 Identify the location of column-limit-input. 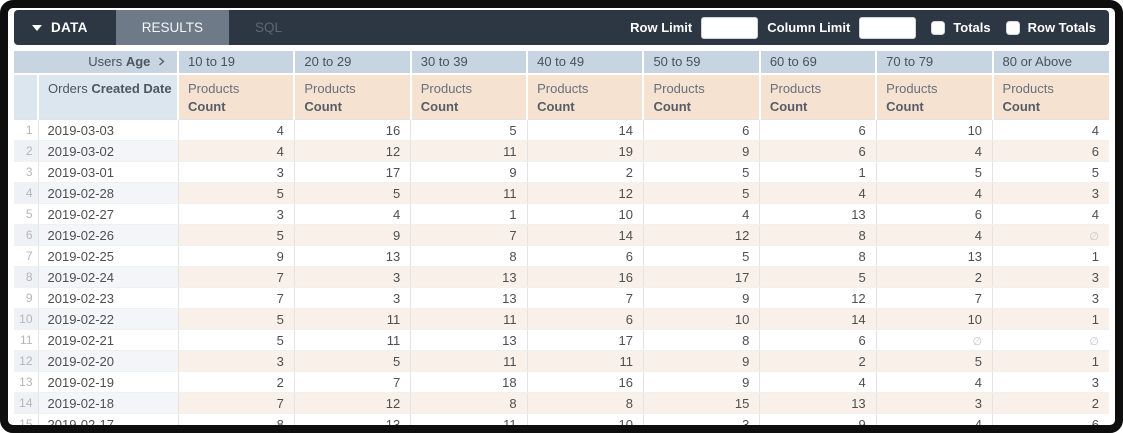
(888, 27).